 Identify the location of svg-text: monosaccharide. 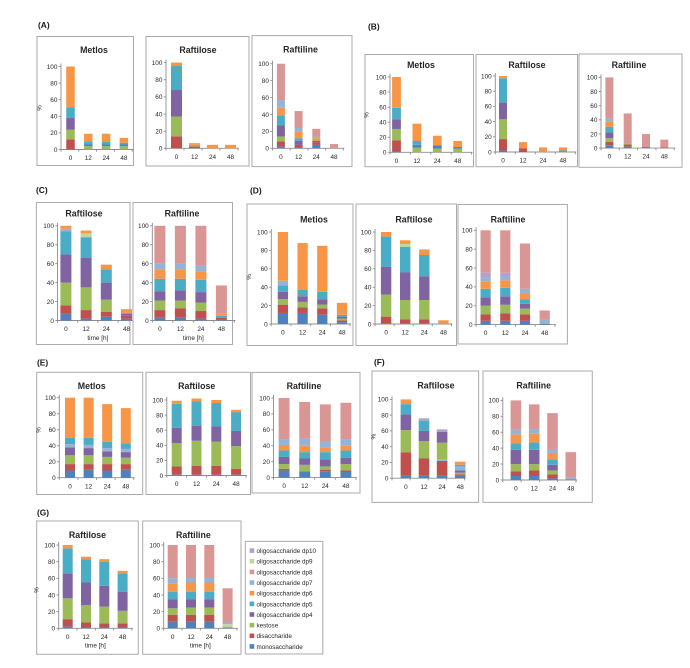
(280, 647).